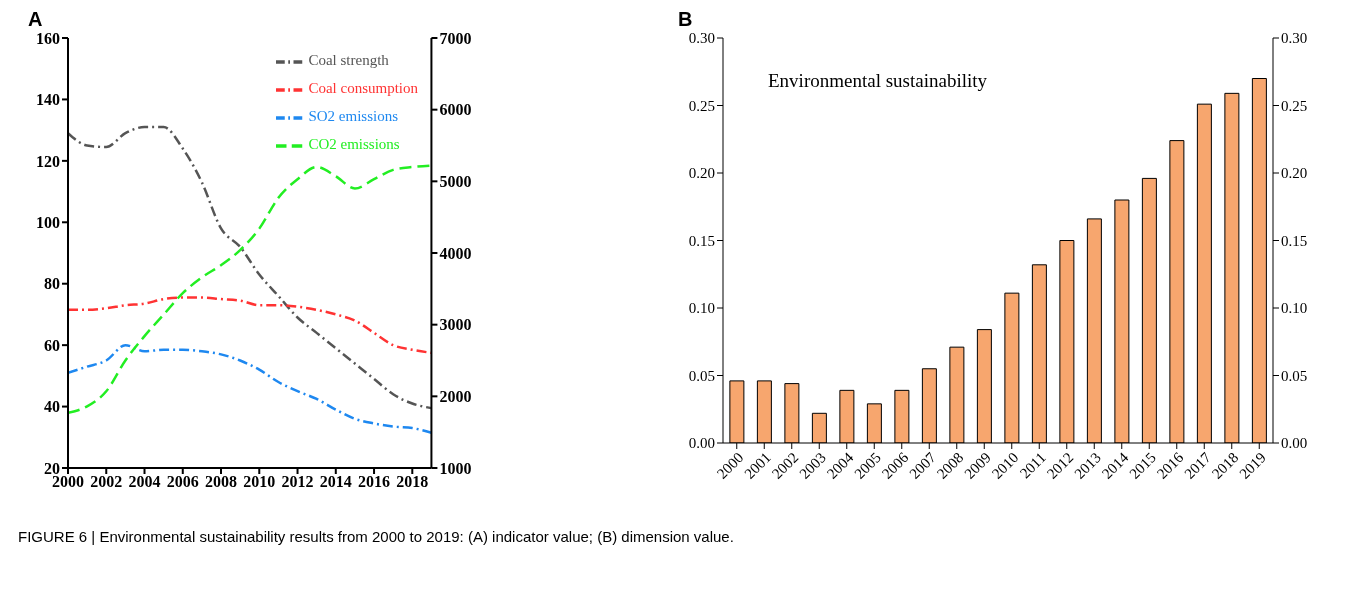  Describe the element at coordinates (455, 182) in the screenshot. I see `y2-tick-label: 5000` at that location.